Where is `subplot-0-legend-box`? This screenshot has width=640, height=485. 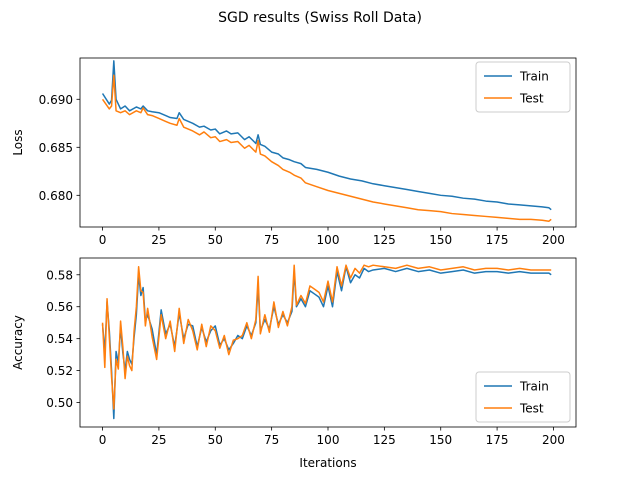
subplot-0-legend-box is located at coordinates (523, 87).